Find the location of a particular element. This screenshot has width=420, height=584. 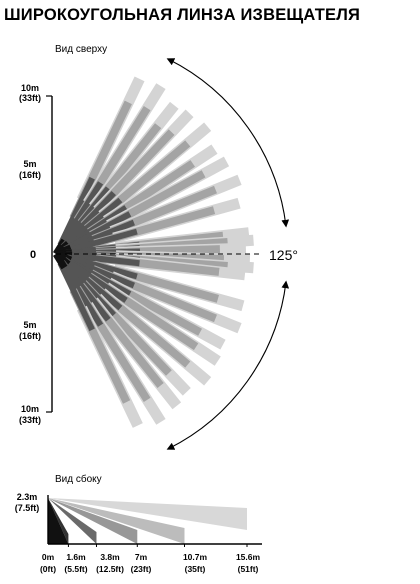

top-view-label: Вид сверху is located at coordinates (81, 49).